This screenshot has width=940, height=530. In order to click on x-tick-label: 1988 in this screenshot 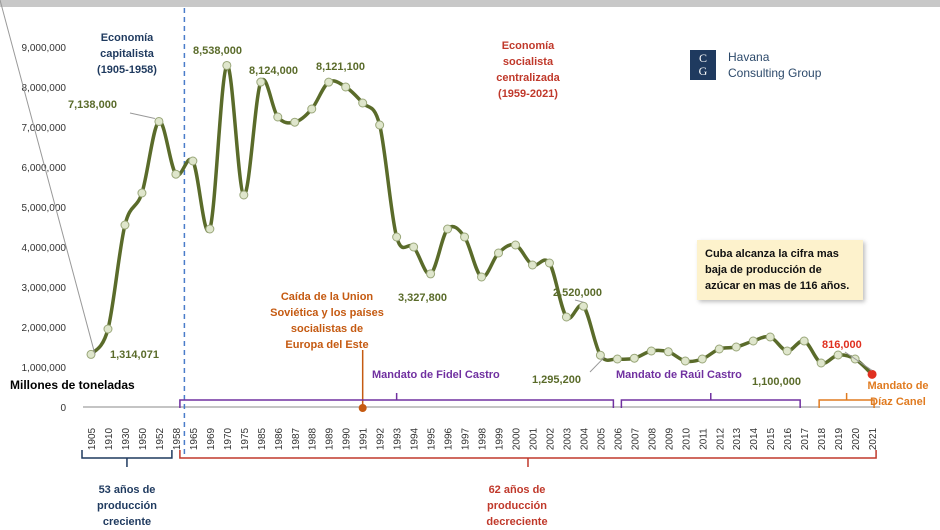, I will do `click(313, 438)`.